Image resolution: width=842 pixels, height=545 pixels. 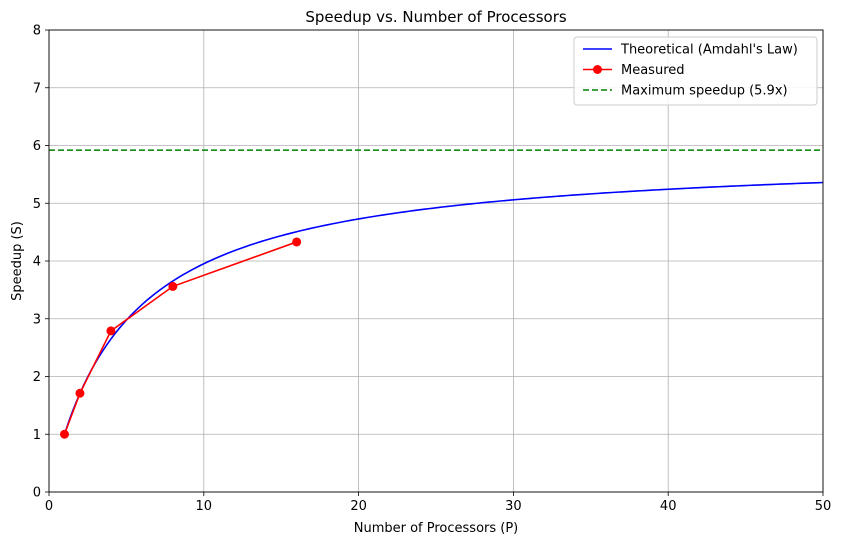 What do you see at coordinates (436, 17) in the screenshot?
I see `chart-title: Speedup vs. Number of Processors` at bounding box center [436, 17].